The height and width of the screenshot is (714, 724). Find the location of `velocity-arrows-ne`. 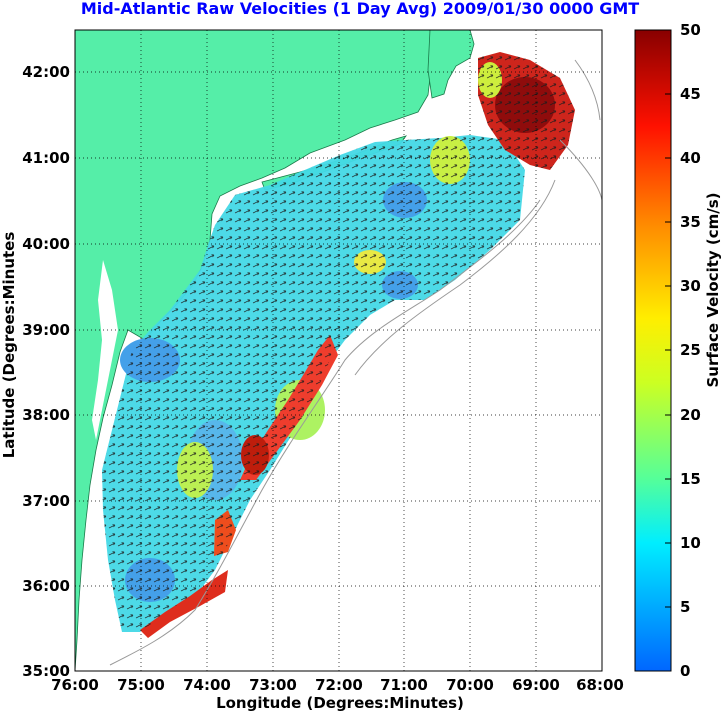

velocity-arrows-ne is located at coordinates (526, 111).